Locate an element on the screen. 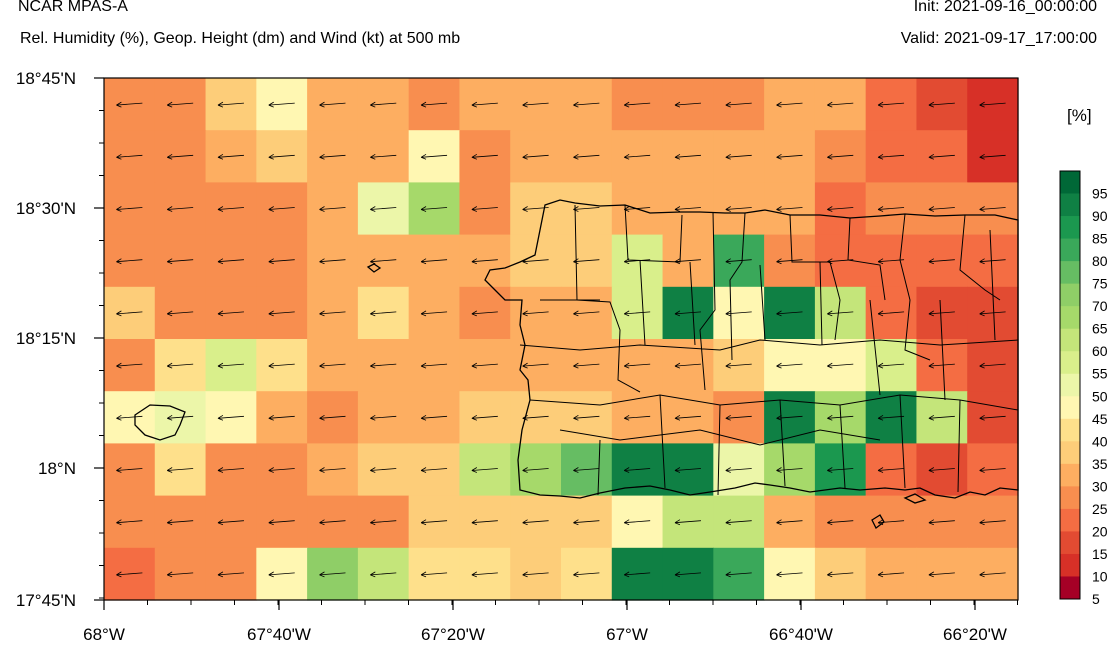 The height and width of the screenshot is (647, 1107). colorbar-label: 75 is located at coordinates (1099, 284).